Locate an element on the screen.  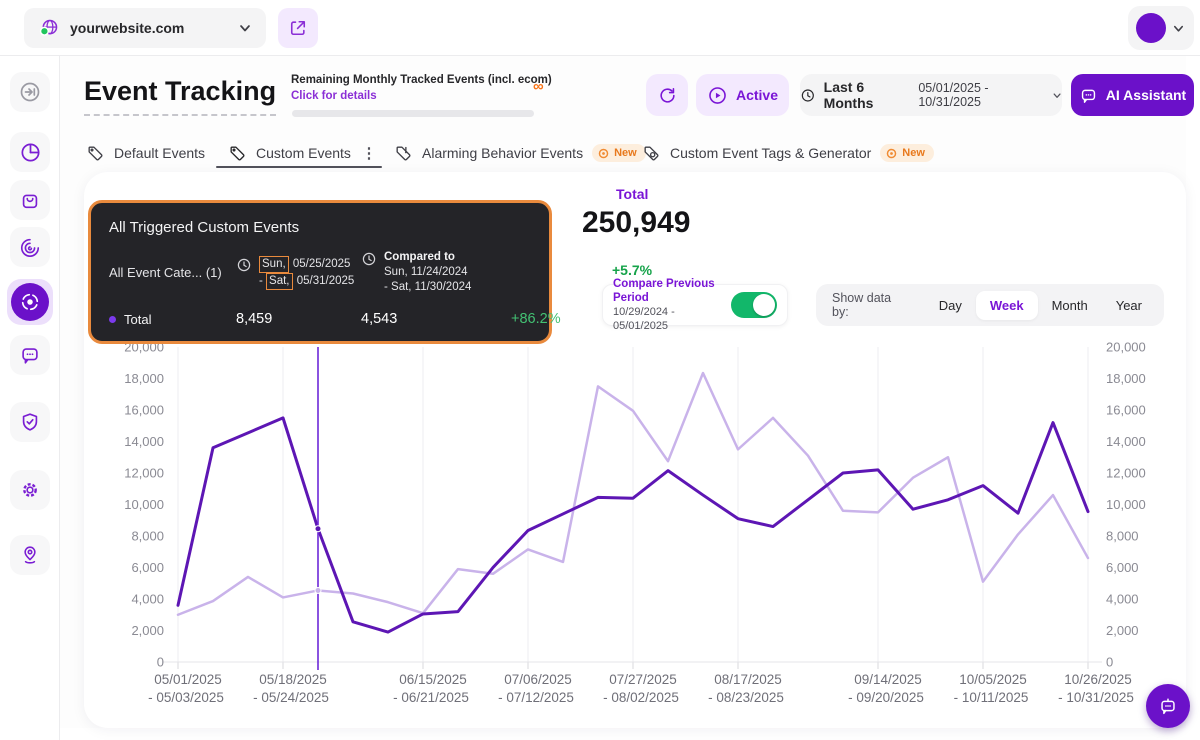
pie-chart-icon is located at coordinates (30, 152).